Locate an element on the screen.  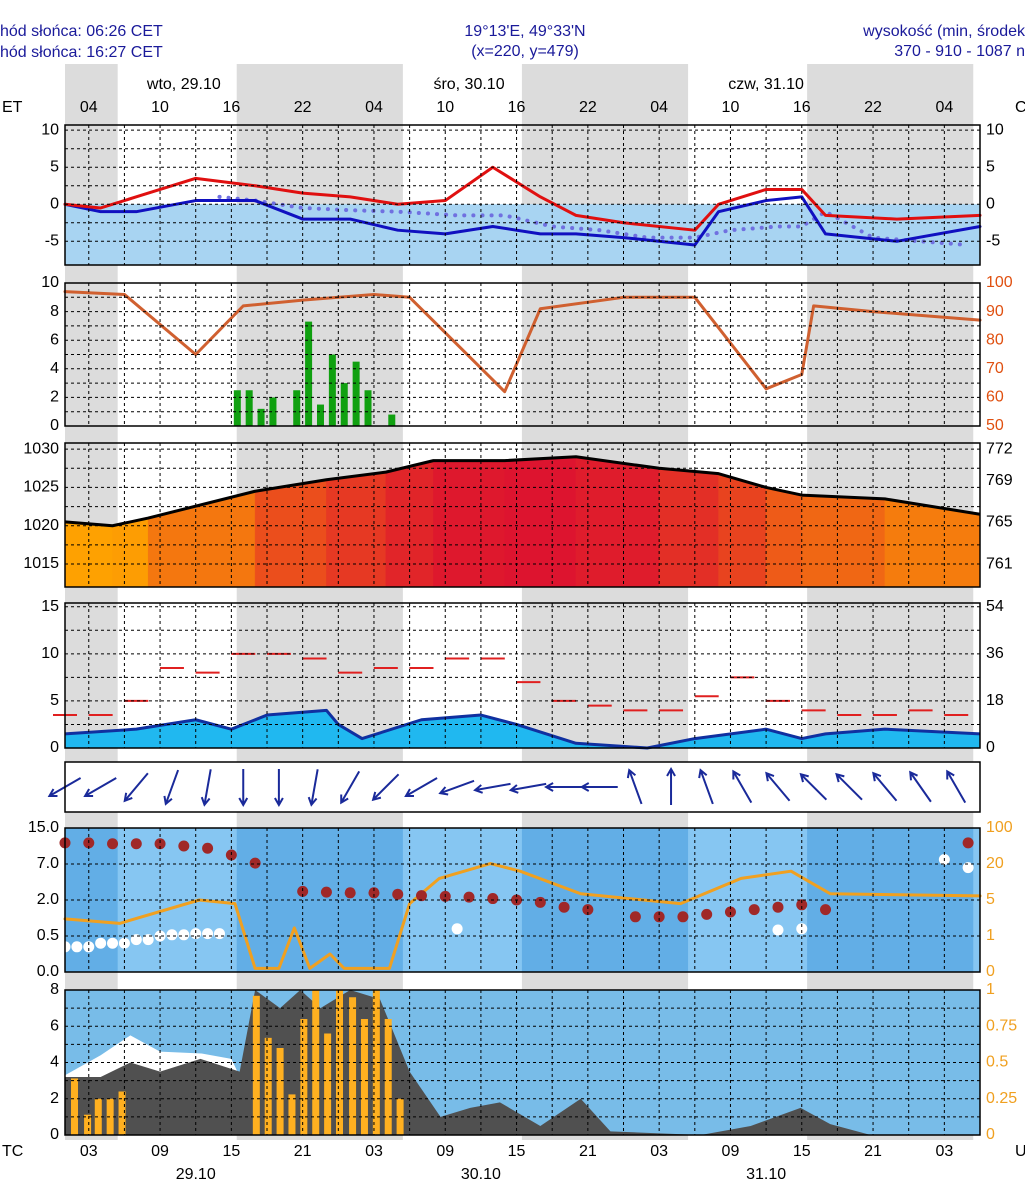
grid-point: (x=220, y=479) is located at coordinates (525, 51).